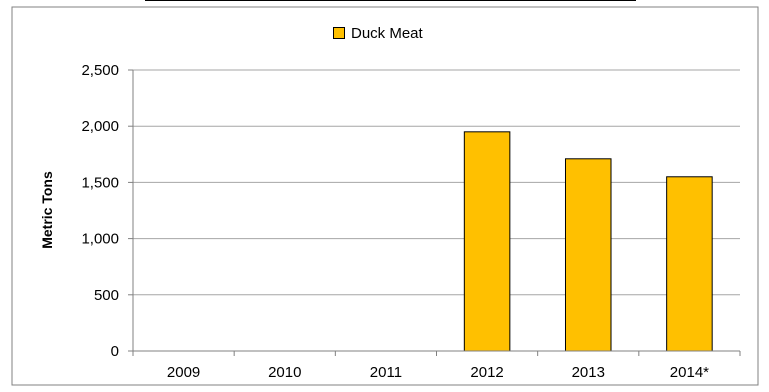 The width and height of the screenshot is (769, 392). I want to click on y-tick-label: 500, so click(106, 295).